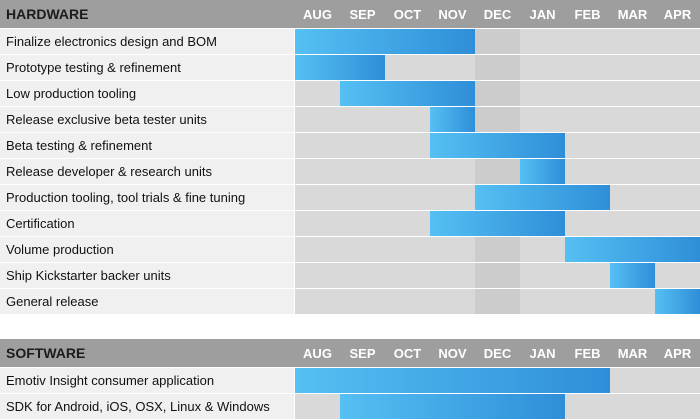 The height and width of the screenshot is (420, 700). I want to click on hardware-month-oct: OCT, so click(408, 14).